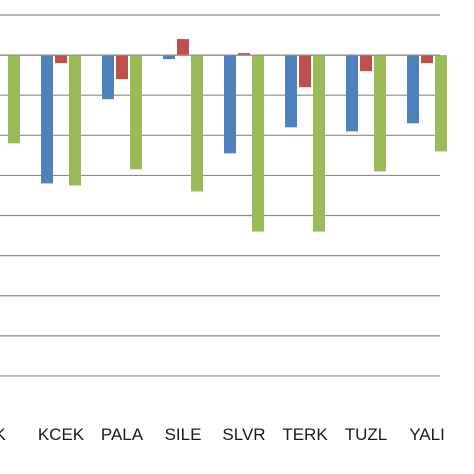 This screenshot has width=474, height=474. Describe the element at coordinates (427, 434) in the screenshot. I see `tick-label-yali: YALI` at that location.